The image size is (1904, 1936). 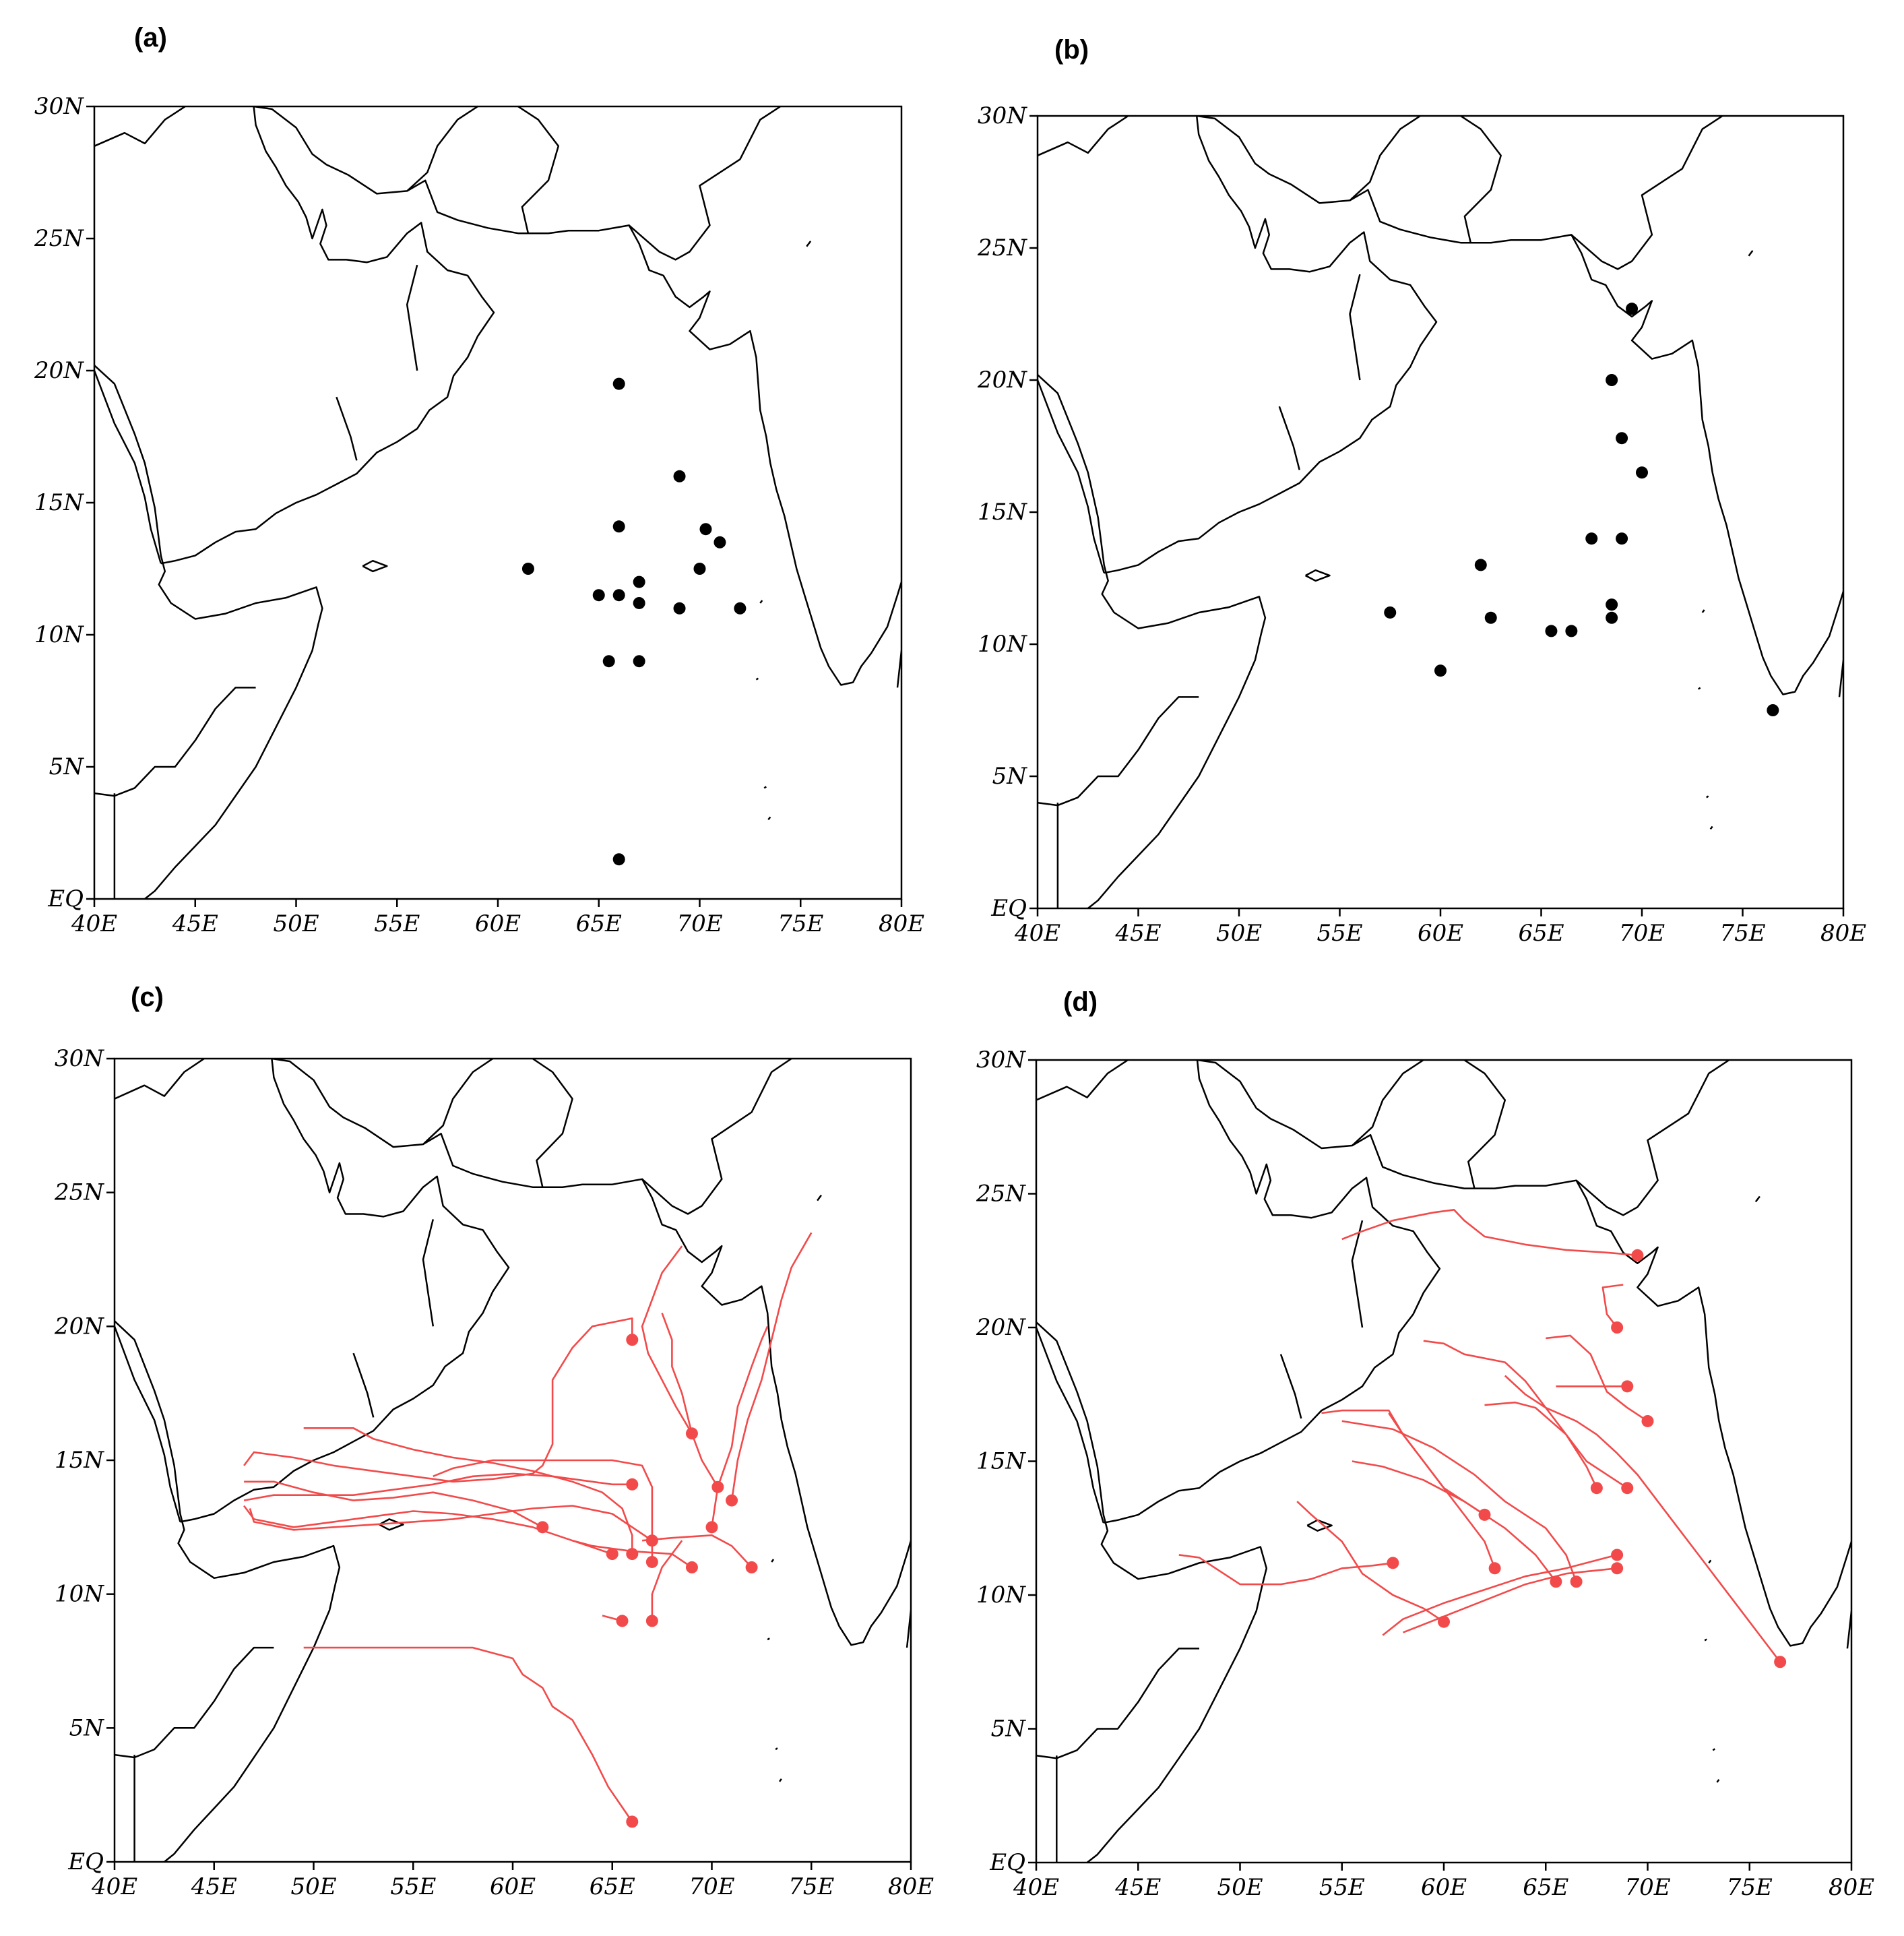 I want to click on panel-label-c: (c), so click(x=147, y=997).